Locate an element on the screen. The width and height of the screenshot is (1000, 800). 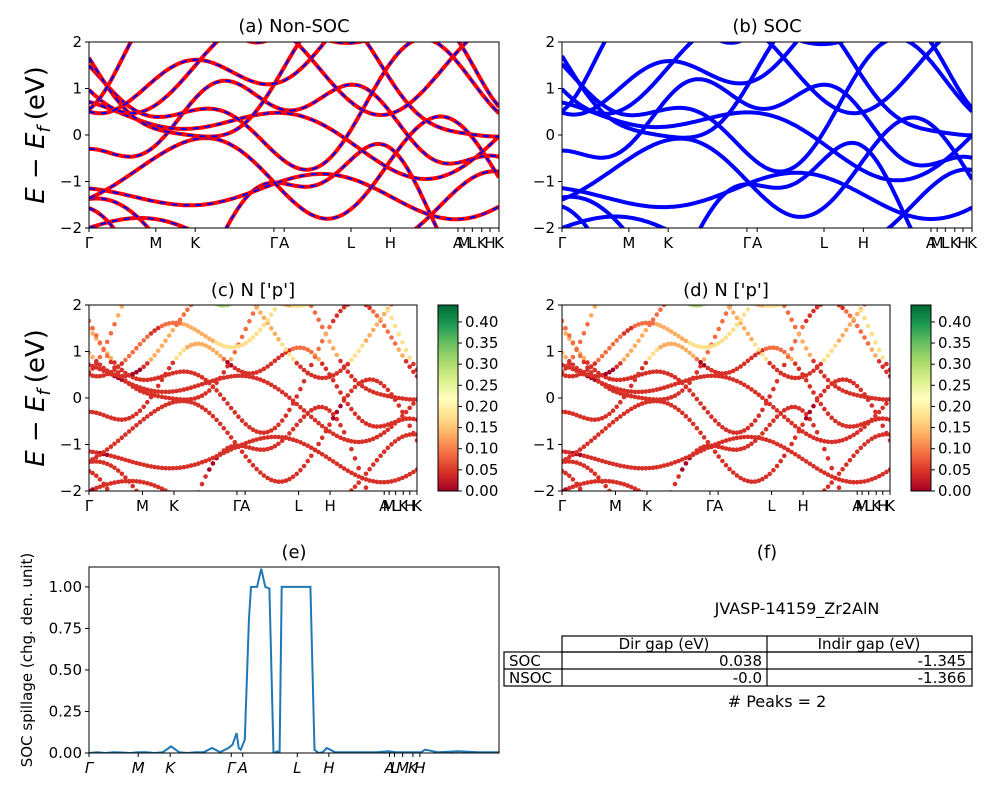
colorbar-tick-label: 0.10 is located at coordinates (954, 449).